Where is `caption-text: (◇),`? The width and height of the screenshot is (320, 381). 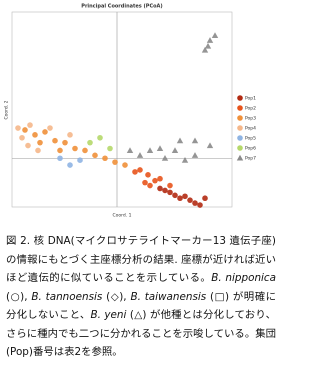 caption-text: (◇), is located at coordinates (116, 296).